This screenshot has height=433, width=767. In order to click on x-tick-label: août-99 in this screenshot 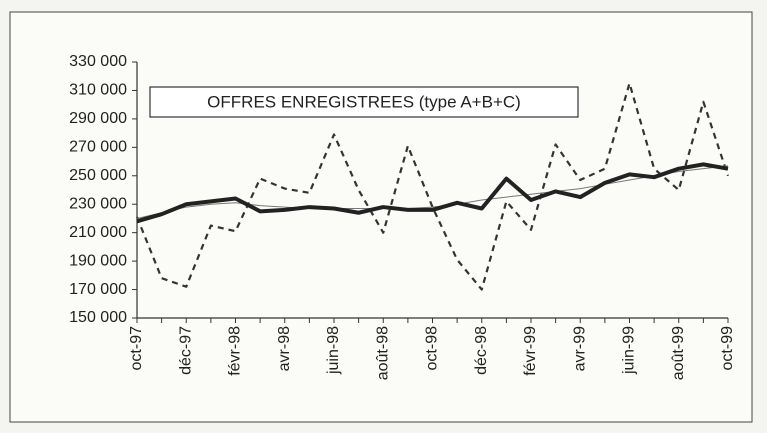, I will do `click(678, 353)`.